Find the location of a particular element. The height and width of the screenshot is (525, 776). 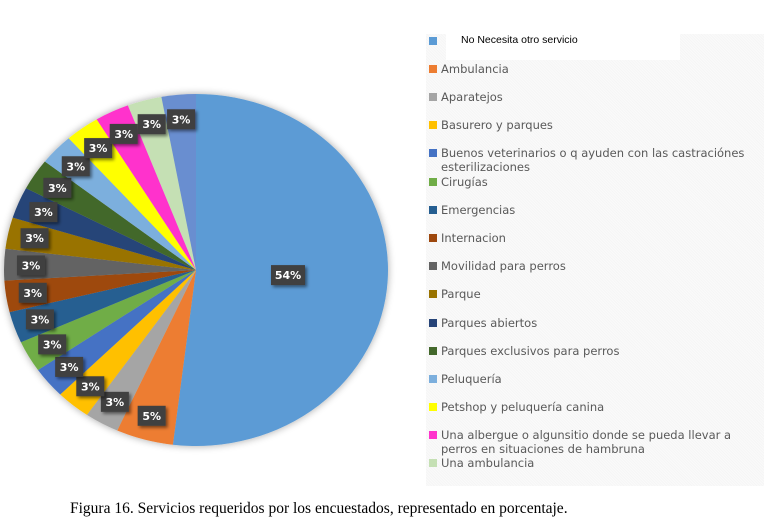

data-label-12: 3% is located at coordinates (57, 187).